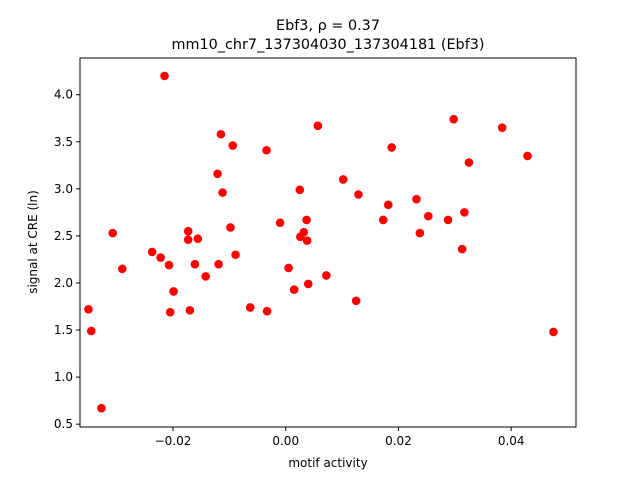  What do you see at coordinates (173, 441) in the screenshot?
I see `x-tick-label: −0.02` at bounding box center [173, 441].